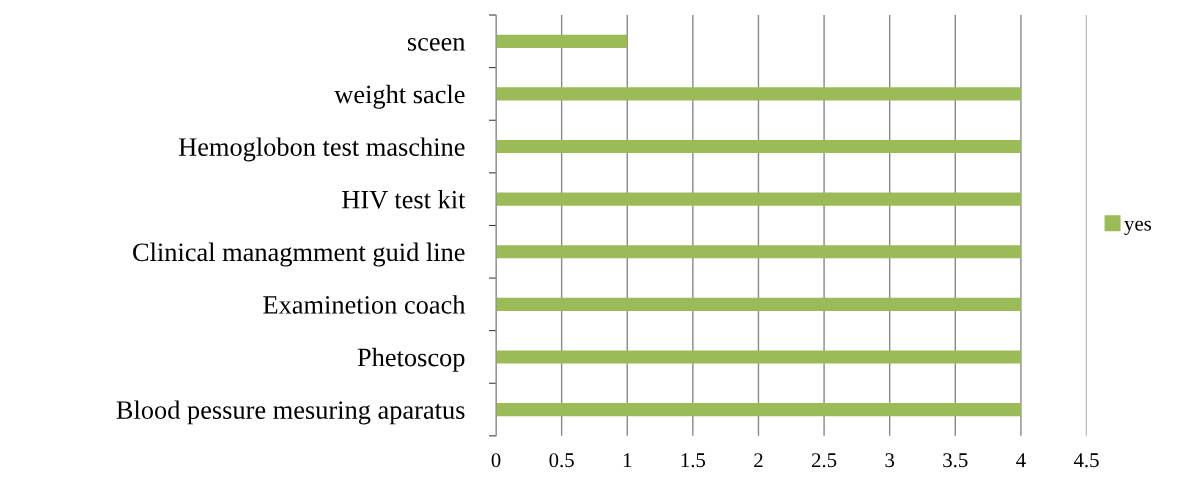 This screenshot has width=1181, height=501. I want to click on y-tick-label: Phetoscop, so click(411, 359).